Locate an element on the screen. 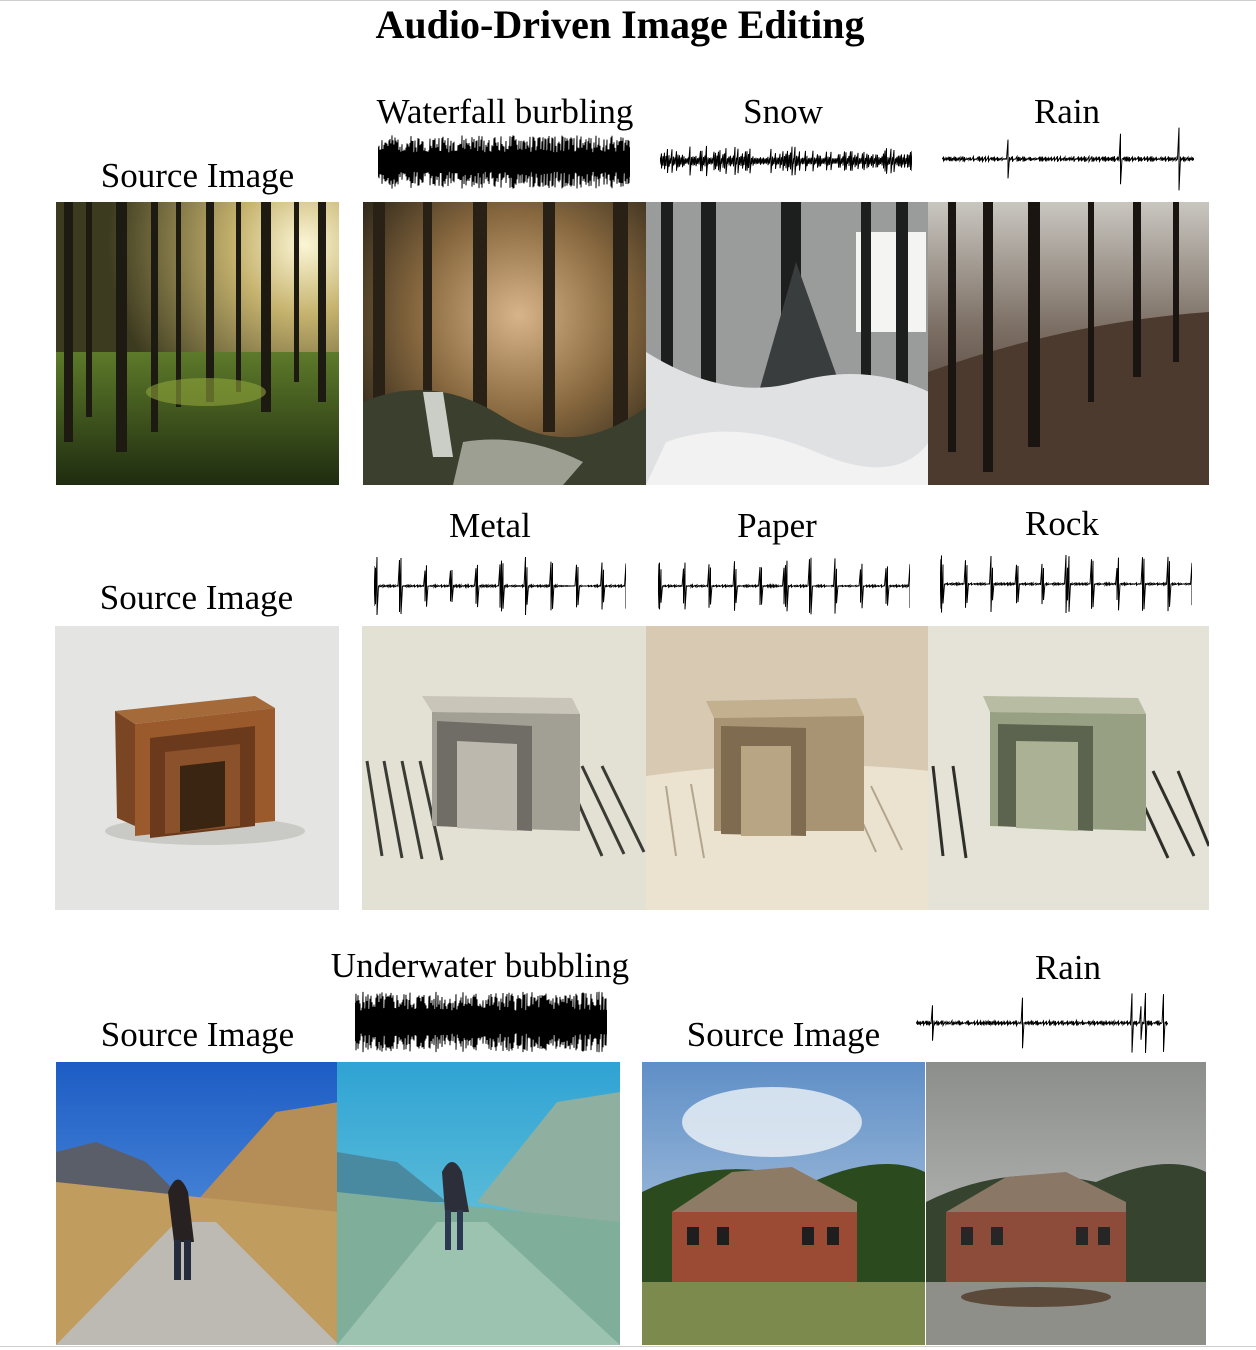 This screenshot has height=1350, width=1256. forest-snow-image is located at coordinates (787, 343).